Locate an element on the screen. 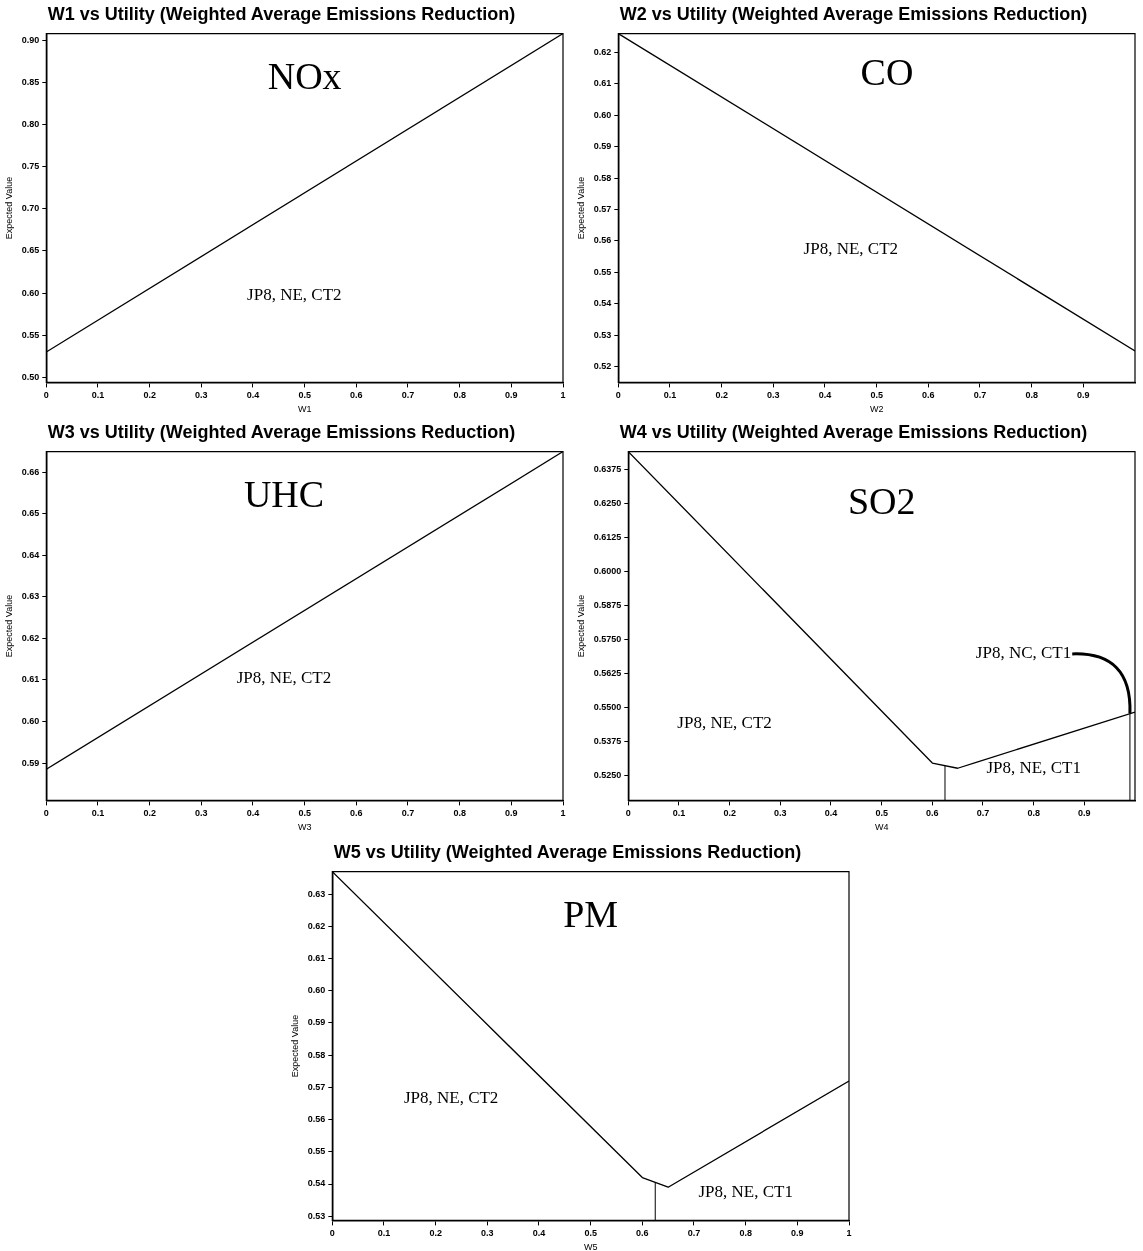  y-tick-label: 0.6375 is located at coordinates (607, 468).